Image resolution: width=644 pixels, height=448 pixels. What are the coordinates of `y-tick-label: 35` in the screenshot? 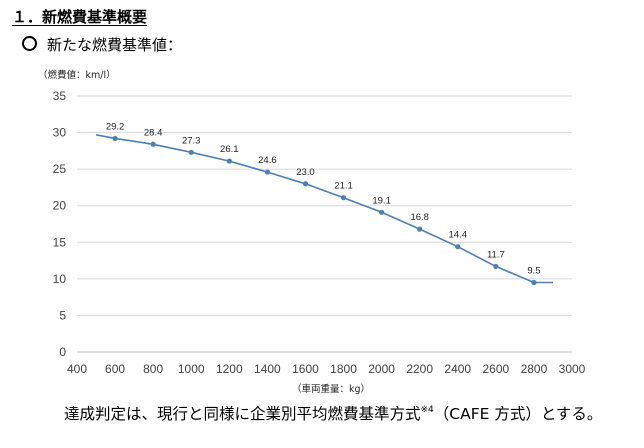 It's located at (60, 96).